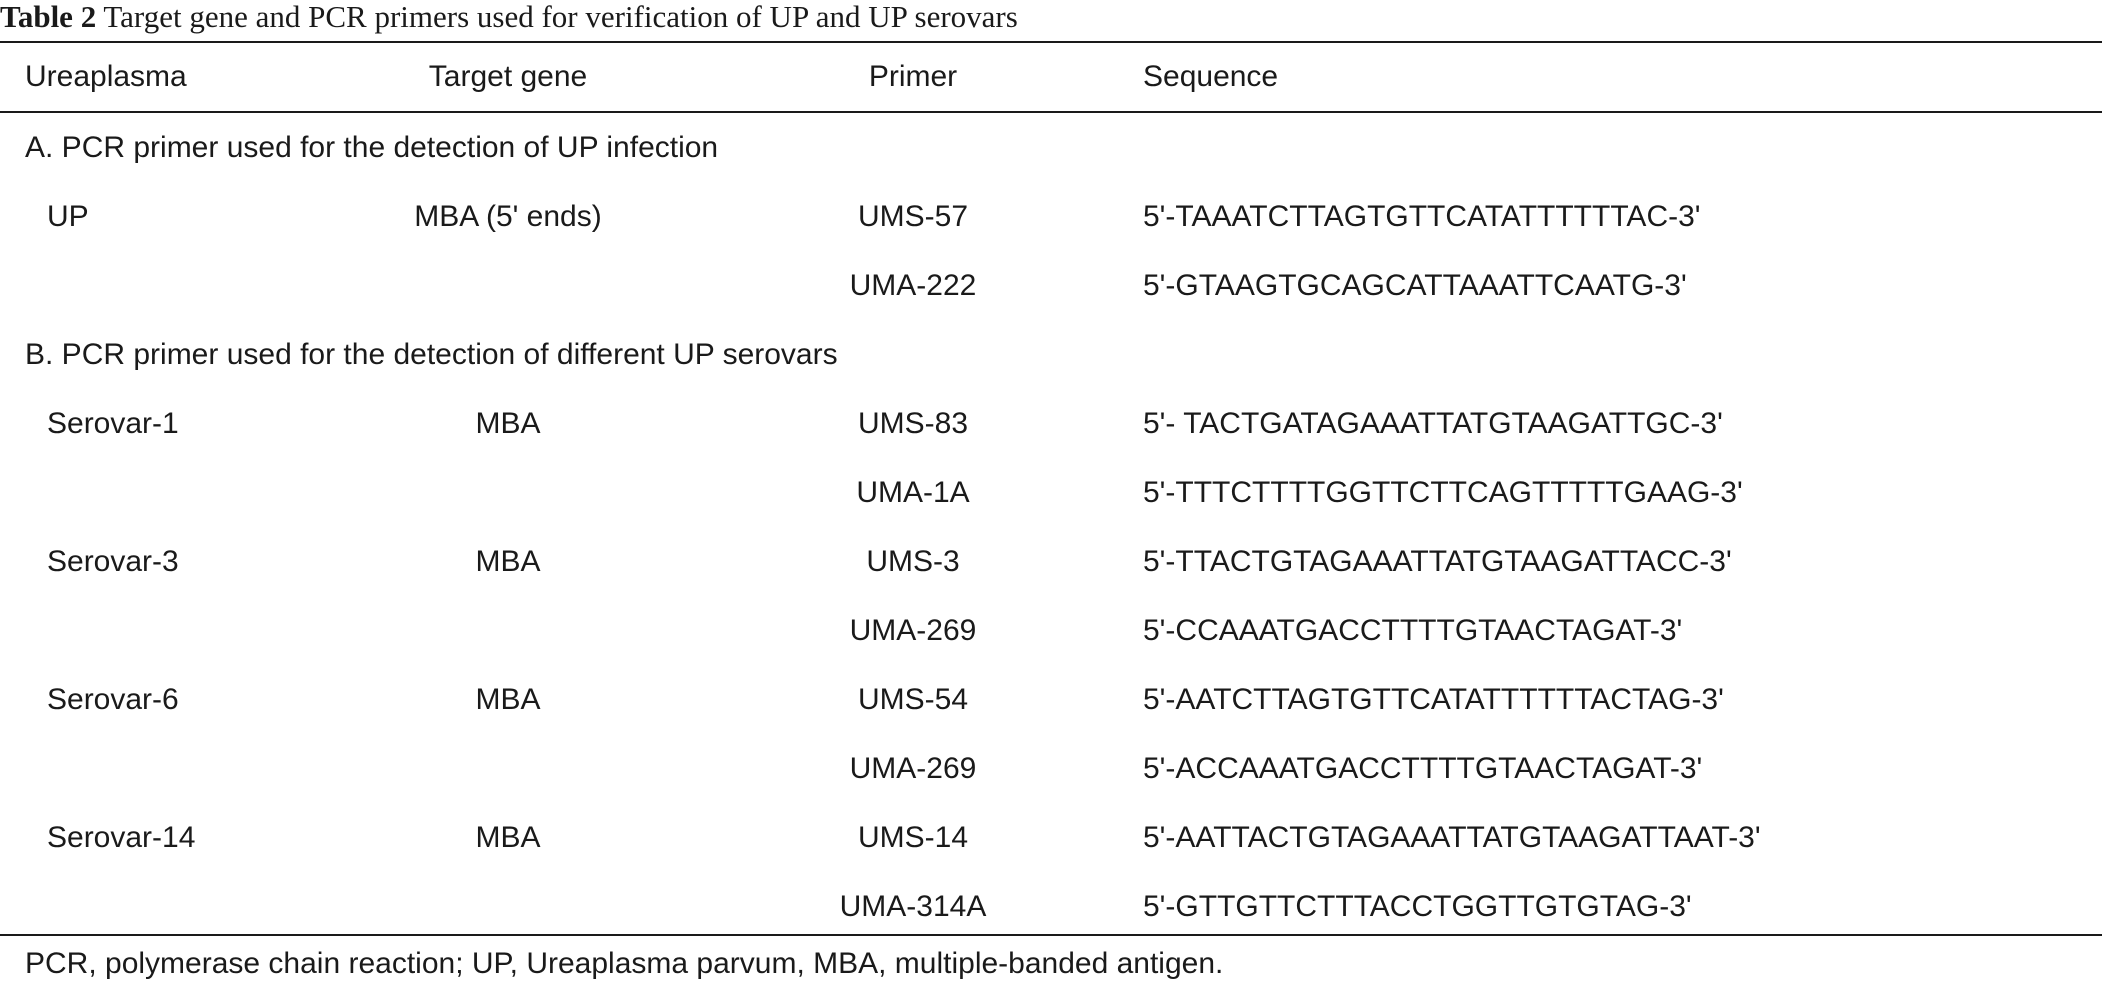 This screenshot has width=2102, height=985. What do you see at coordinates (1422, 216) in the screenshot?
I see `cell-sequence: 5'-TAAATCTTAGTGTTCATATTTTTTAC-3'` at bounding box center [1422, 216].